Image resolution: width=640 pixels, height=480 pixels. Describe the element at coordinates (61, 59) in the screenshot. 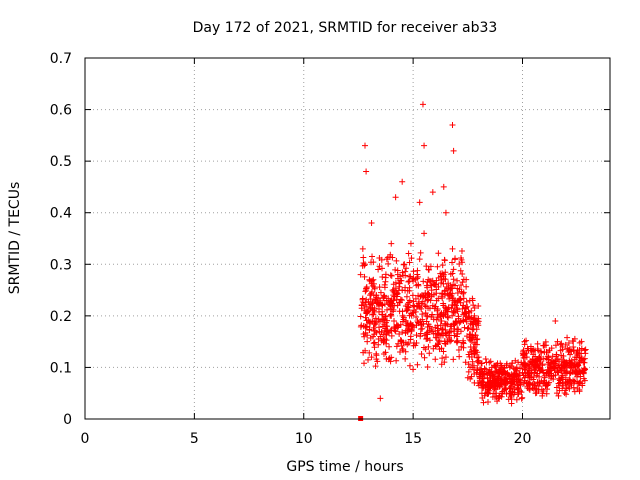

I see `y-tick-label: 0.7` at that location.